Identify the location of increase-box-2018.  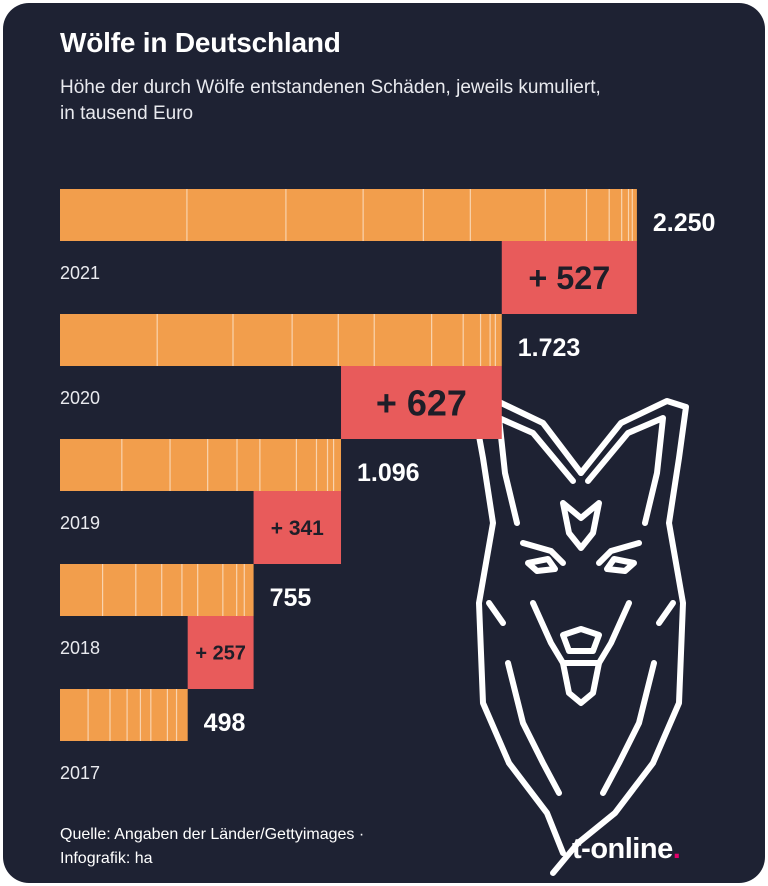
(220, 652).